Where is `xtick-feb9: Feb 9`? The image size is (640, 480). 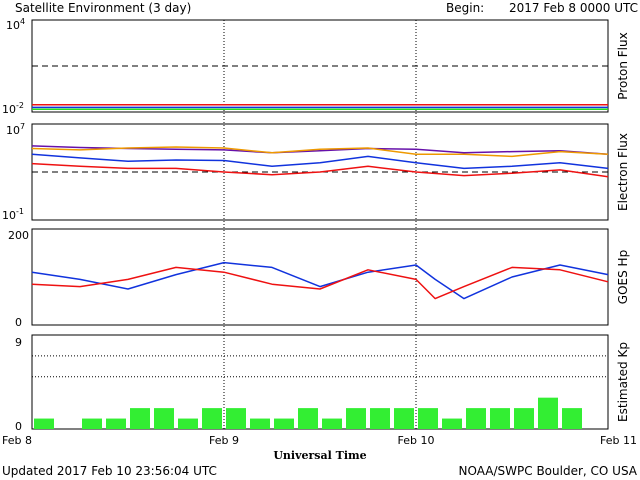 xtick-feb9: Feb 9 is located at coordinates (224, 440).